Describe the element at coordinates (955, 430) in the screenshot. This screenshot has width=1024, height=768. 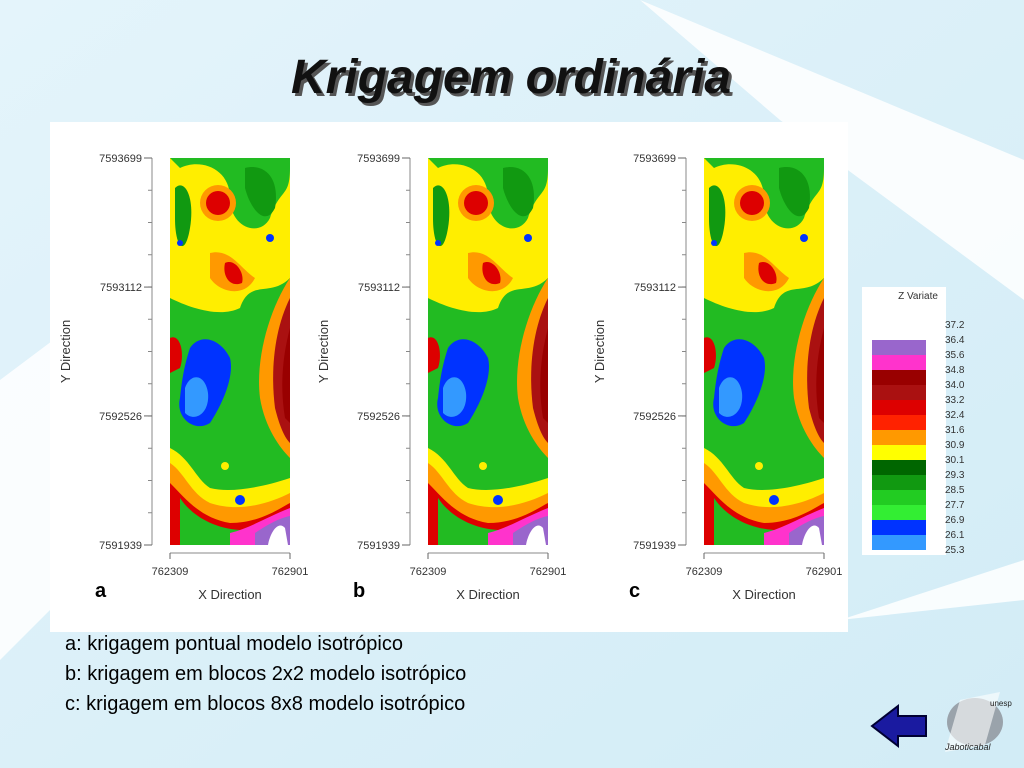
I see `legend-label: 31.6` at that location.